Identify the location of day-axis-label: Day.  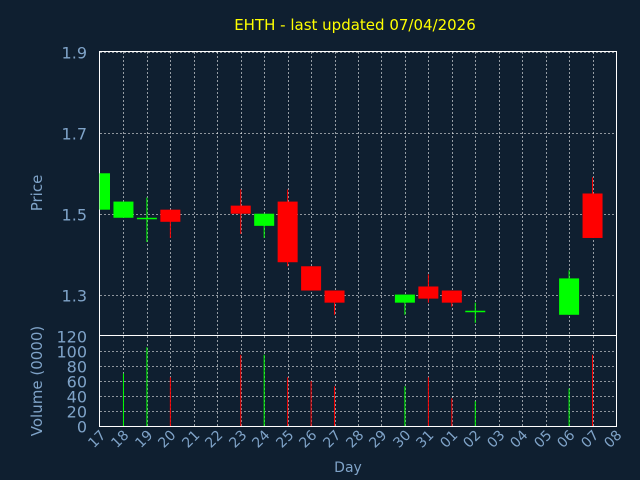
(348, 468).